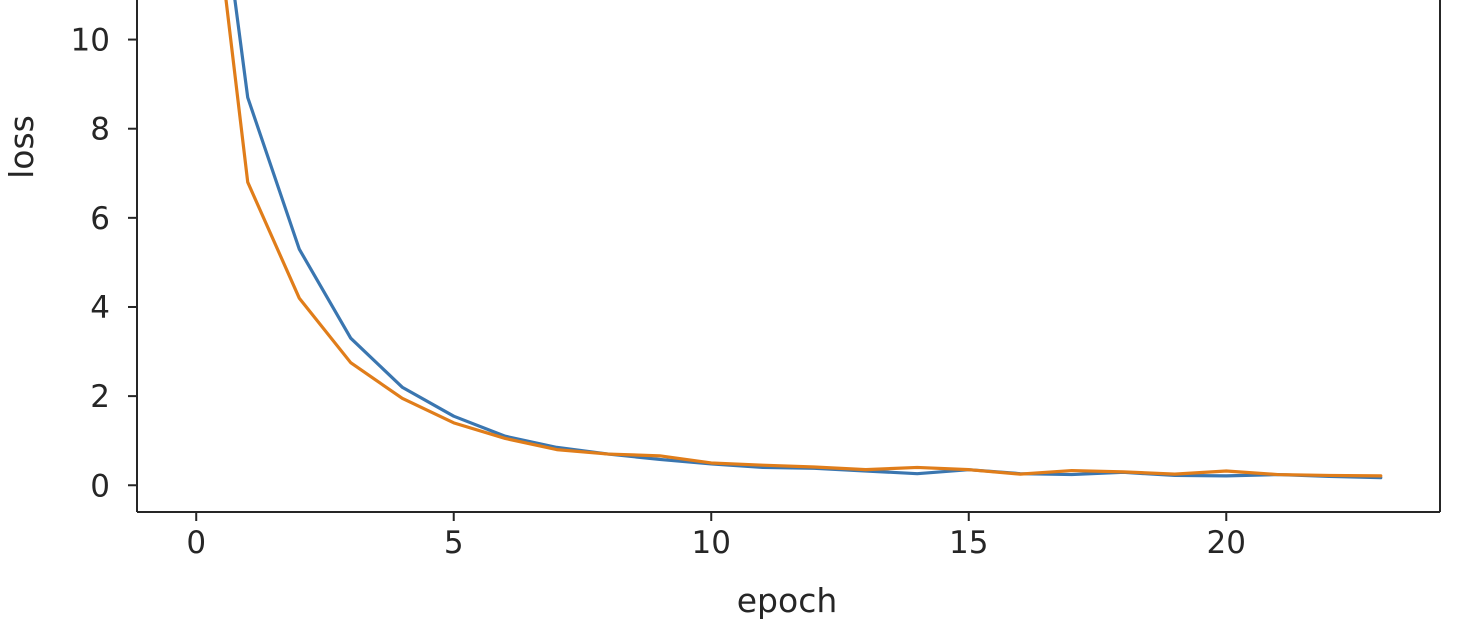  What do you see at coordinates (90, 41) in the screenshot?
I see `y-tick-label: 10` at bounding box center [90, 41].